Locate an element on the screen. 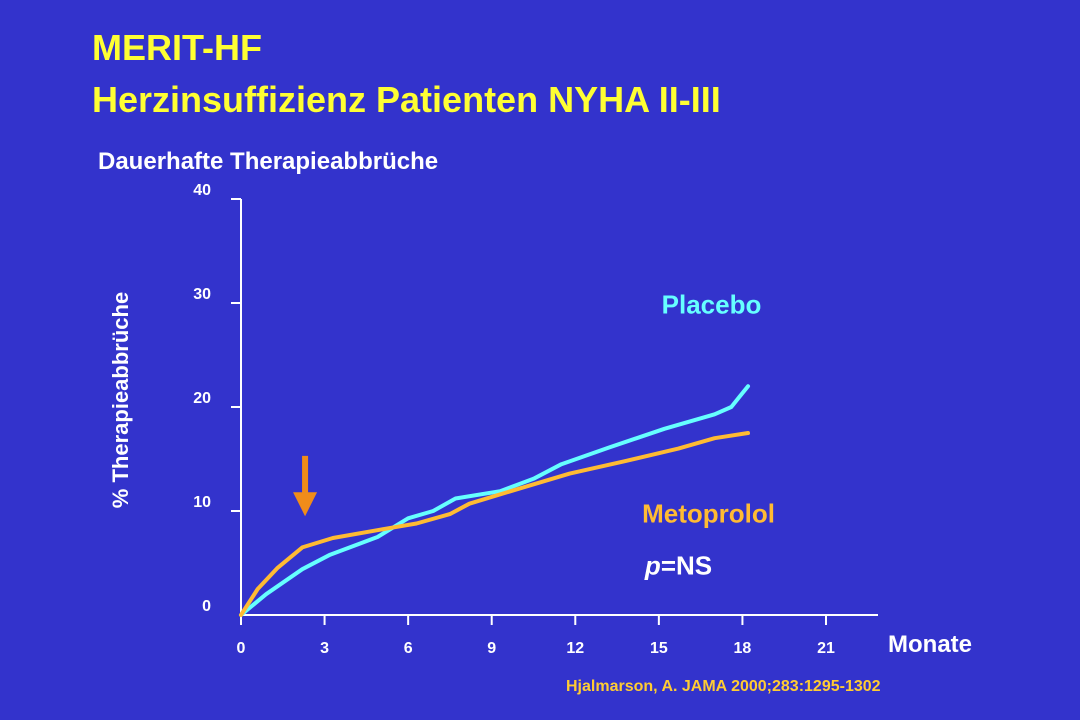 The height and width of the screenshot is (720, 1080). x-tick-label: 15 is located at coordinates (659, 648).